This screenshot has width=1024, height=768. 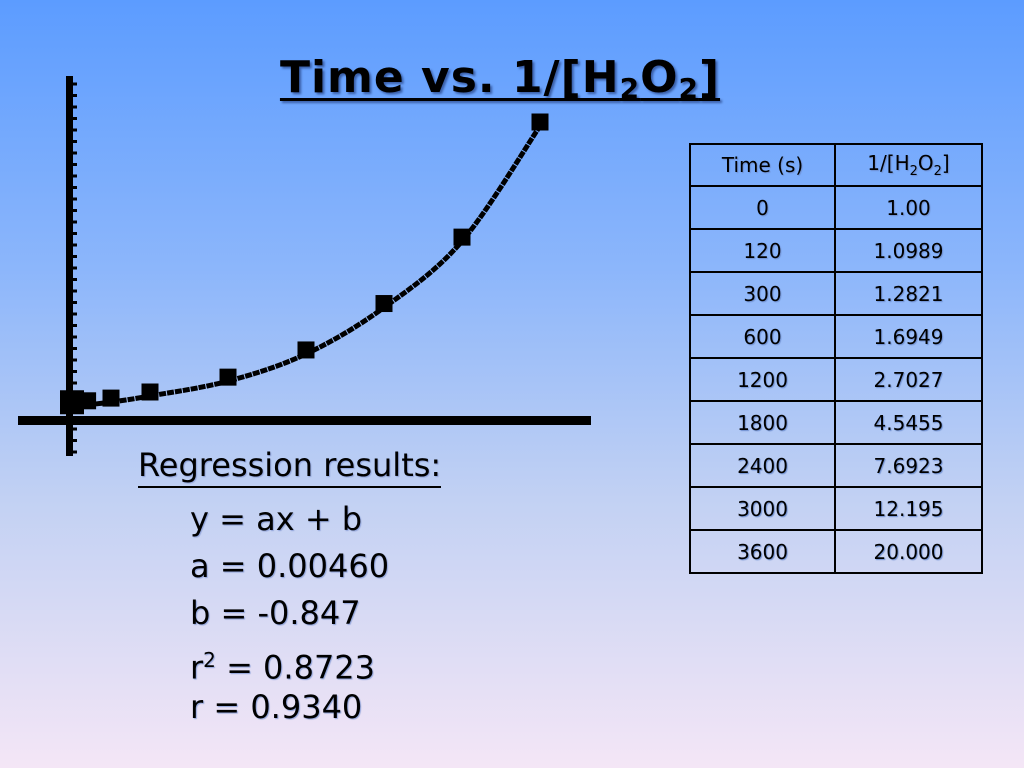 I want to click on time-cell: 3000, so click(x=762, y=508).